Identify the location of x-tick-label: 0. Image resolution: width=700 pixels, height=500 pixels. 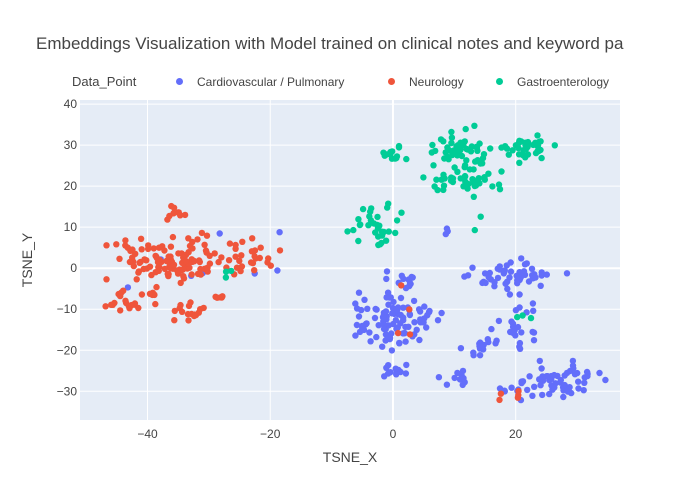
(393, 434).